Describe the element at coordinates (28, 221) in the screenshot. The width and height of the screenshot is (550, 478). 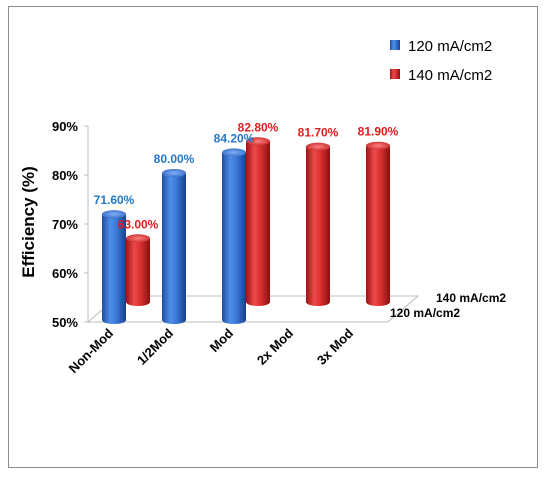
I see `y-axis-title: Efficiency (%)` at that location.